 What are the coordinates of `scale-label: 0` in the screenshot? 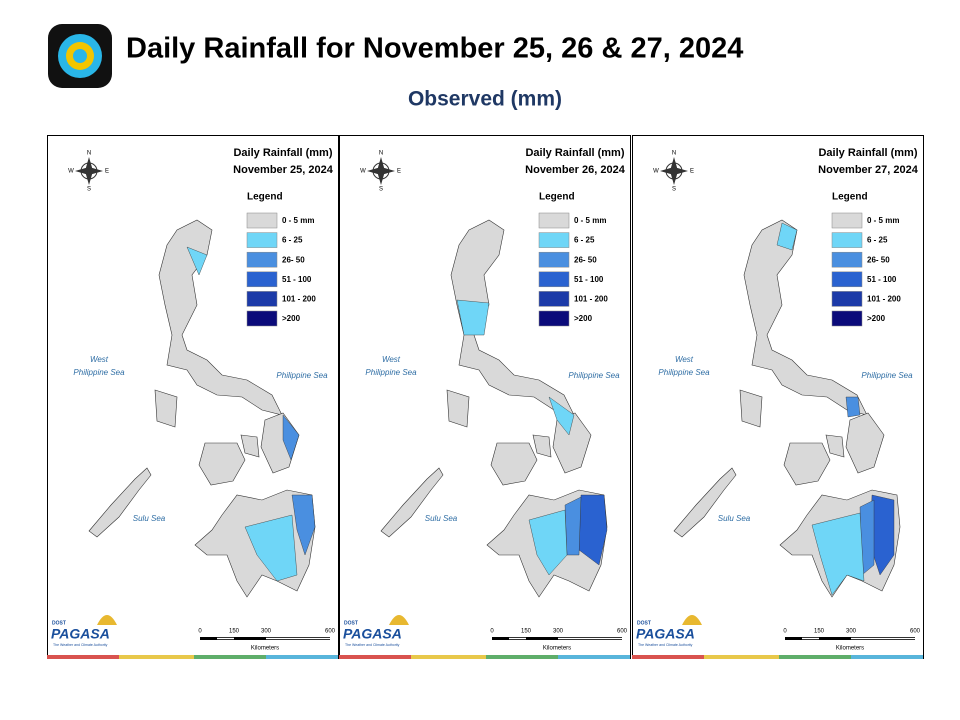 It's located at (492, 632).